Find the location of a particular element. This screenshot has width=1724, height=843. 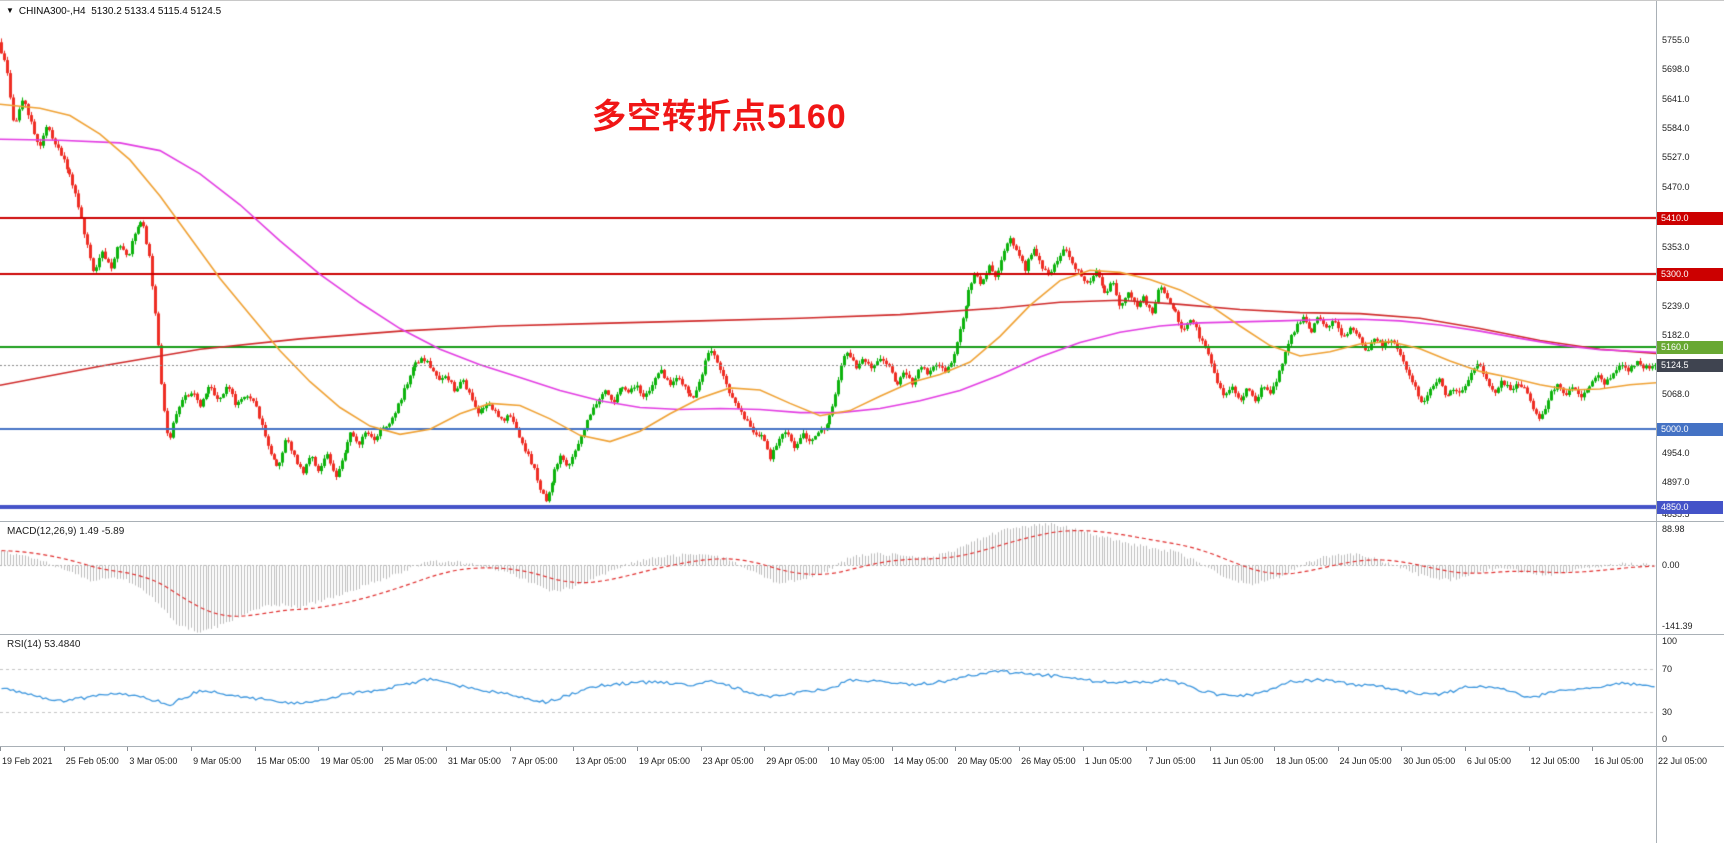

time-axis-label: 1 Jun 05:00 is located at coordinates (1108, 761).